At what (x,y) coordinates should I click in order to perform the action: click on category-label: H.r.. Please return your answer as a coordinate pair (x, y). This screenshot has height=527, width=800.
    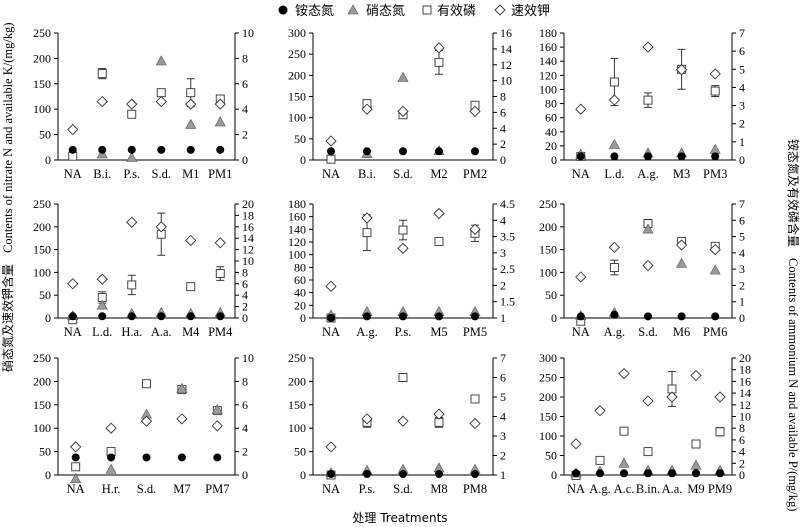
    Looking at the image, I should click on (111, 489).